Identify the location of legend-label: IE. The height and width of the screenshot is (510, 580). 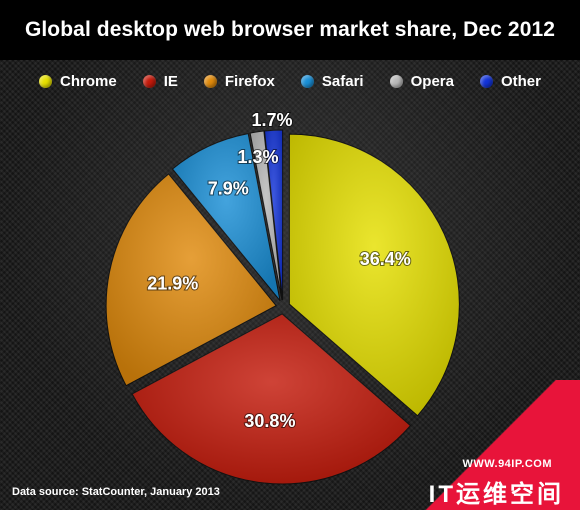
(170, 81).